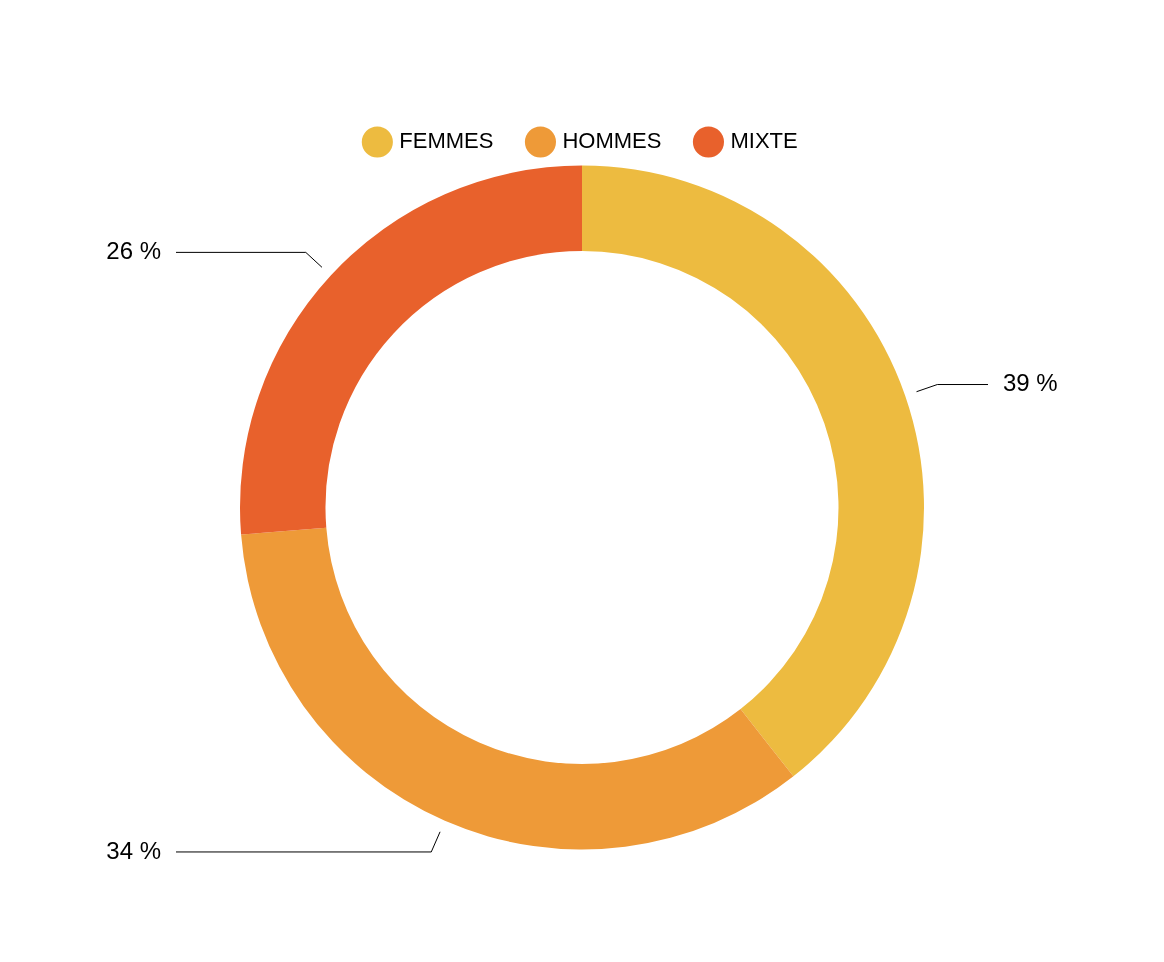  Describe the element at coordinates (764, 141) in the screenshot. I see `legend-label: MIXTE` at that location.